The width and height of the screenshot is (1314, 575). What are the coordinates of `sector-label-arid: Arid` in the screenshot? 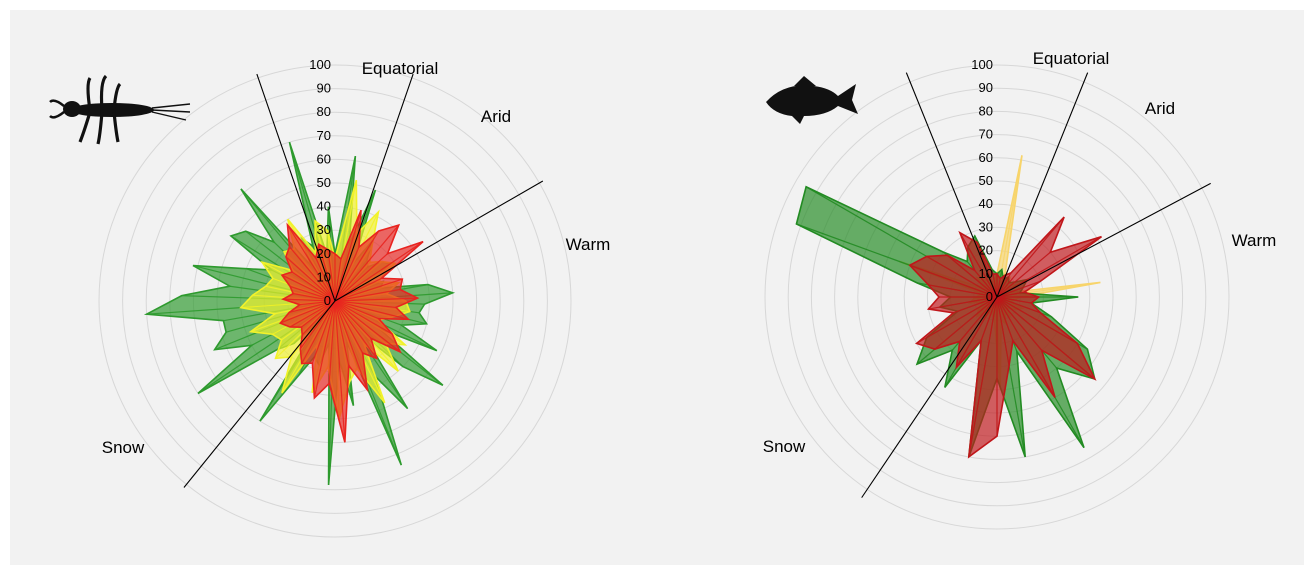 It's located at (496, 116).